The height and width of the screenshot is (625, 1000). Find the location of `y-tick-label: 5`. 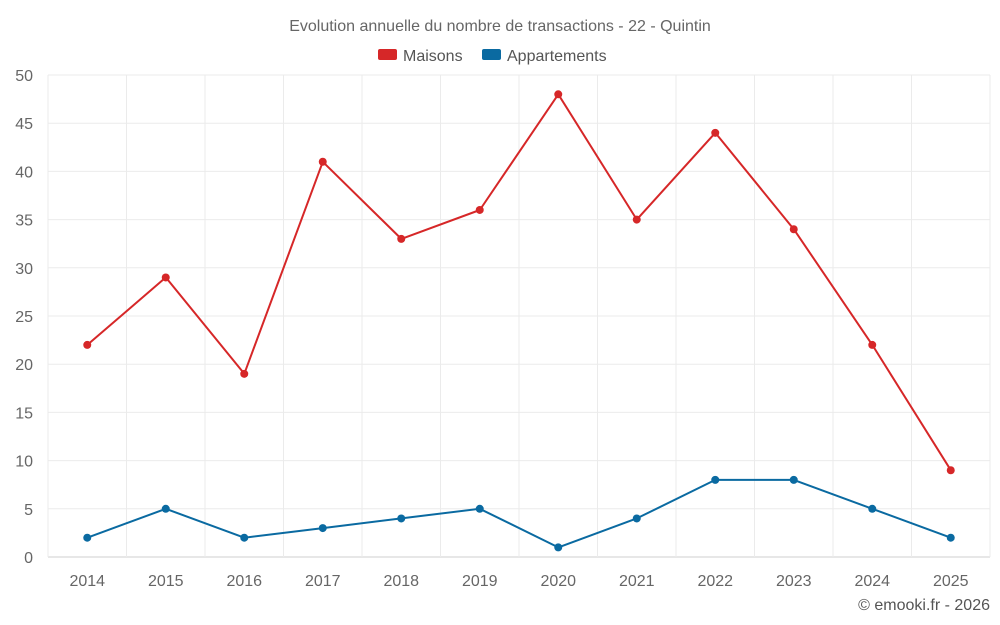

y-tick-label: 5 is located at coordinates (28, 510).